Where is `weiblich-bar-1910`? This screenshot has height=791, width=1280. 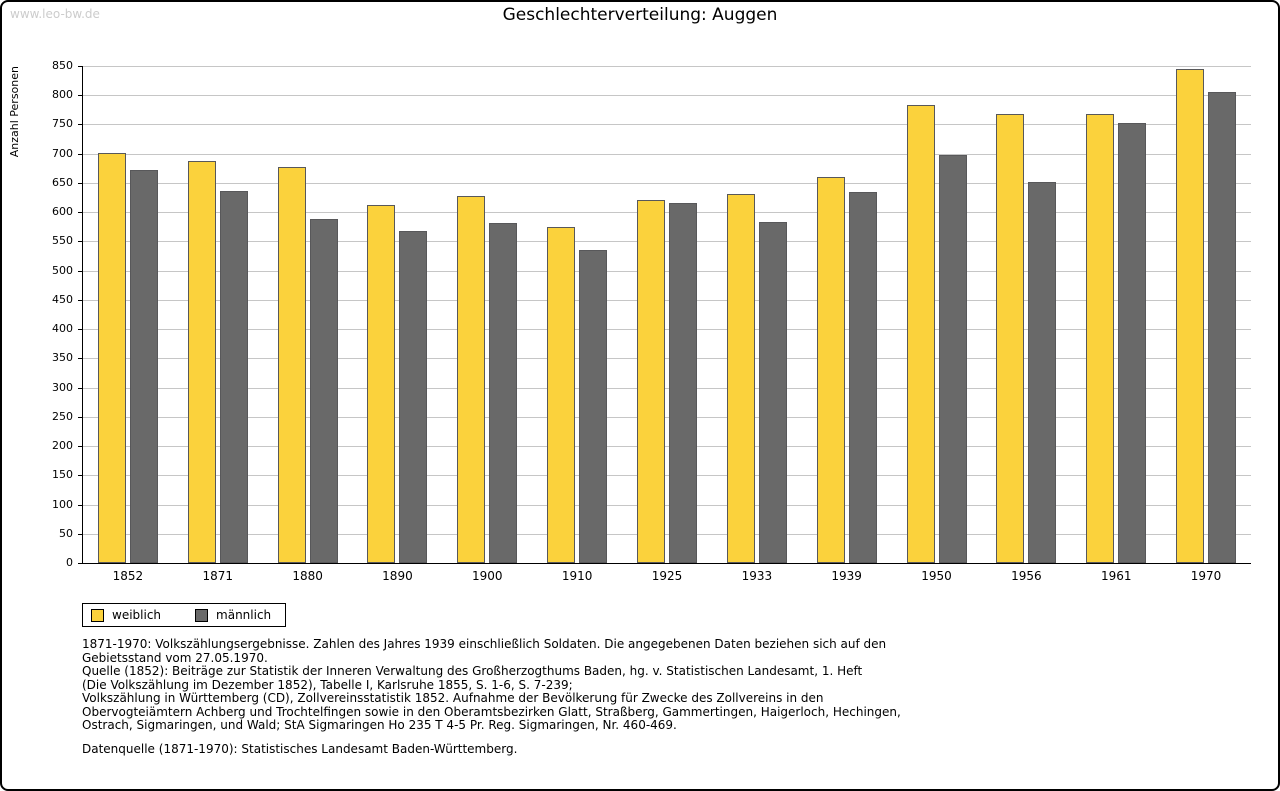 weiblich-bar-1910 is located at coordinates (561, 394).